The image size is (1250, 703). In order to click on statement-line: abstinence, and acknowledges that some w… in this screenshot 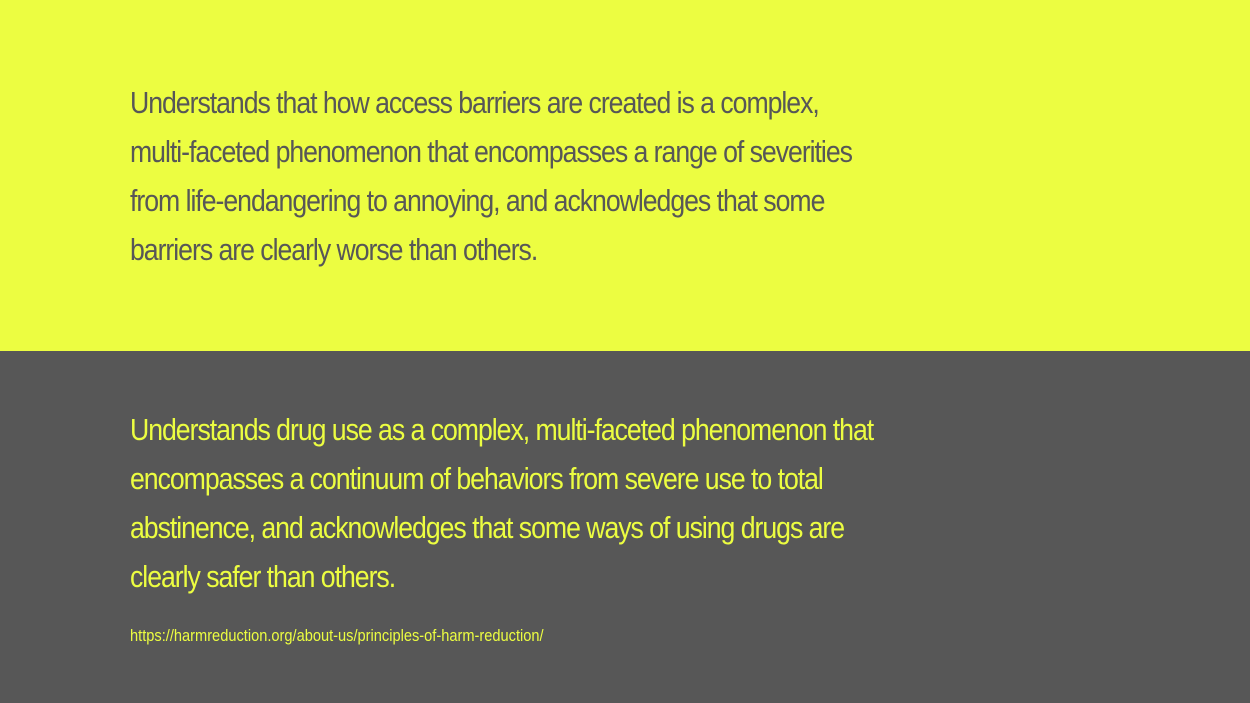, I will do `click(487, 527)`.